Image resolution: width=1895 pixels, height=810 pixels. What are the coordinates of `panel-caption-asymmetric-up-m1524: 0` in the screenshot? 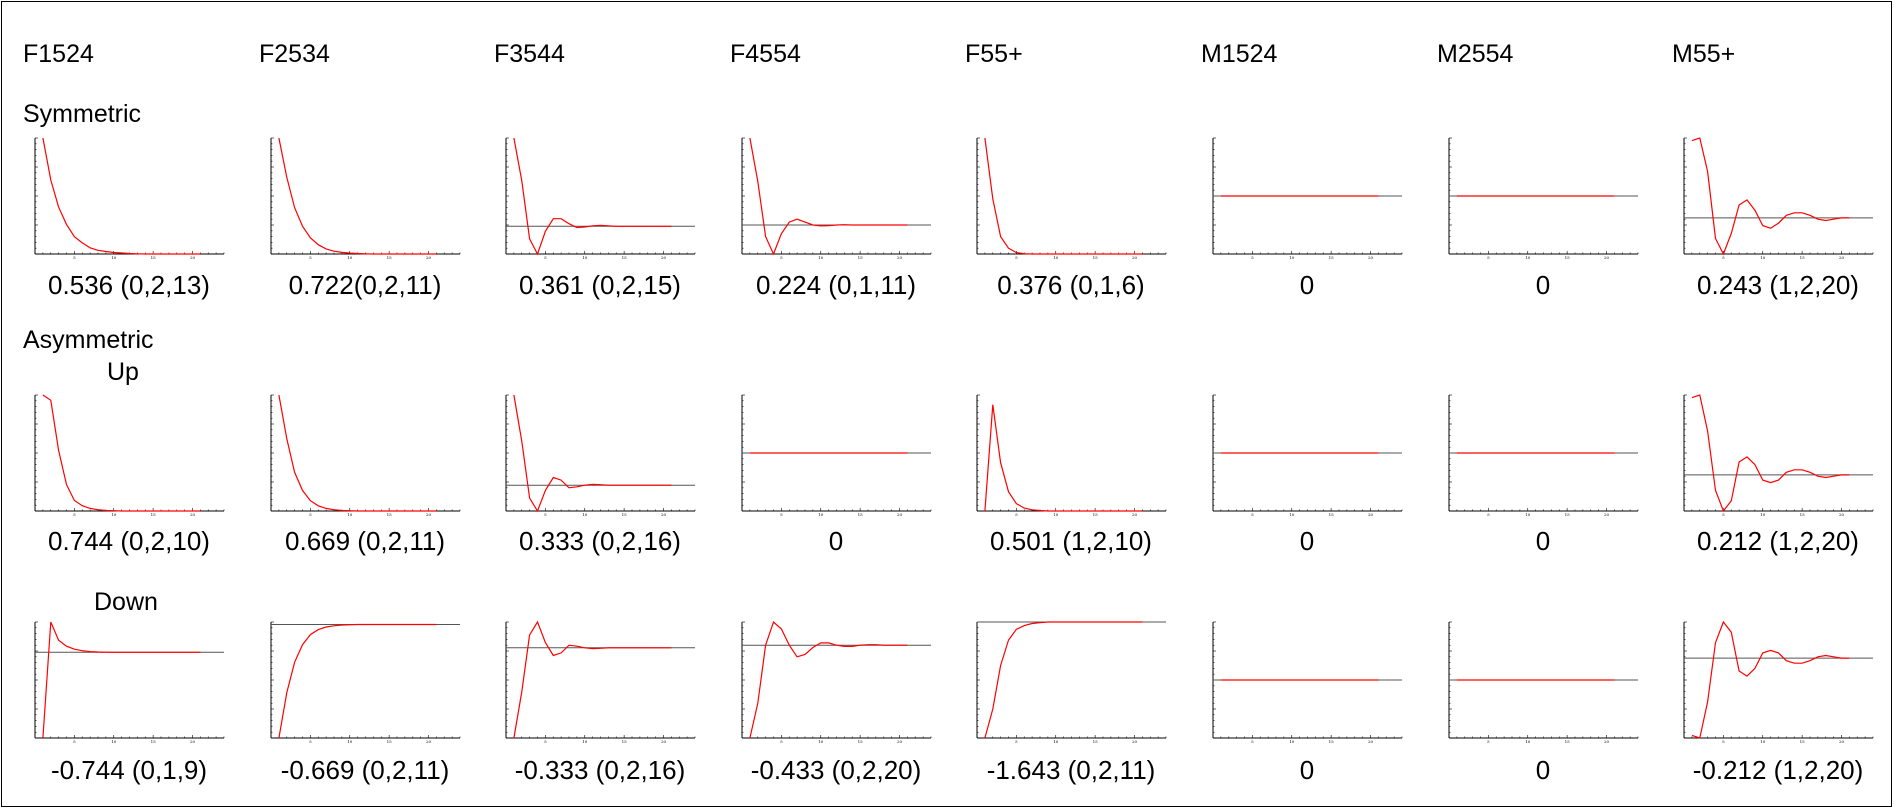 It's located at (1307, 541).